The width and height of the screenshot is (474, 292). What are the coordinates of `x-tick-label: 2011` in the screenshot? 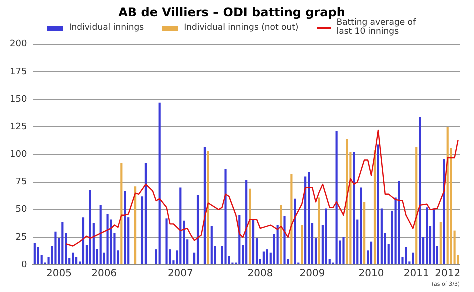 It's located at (417, 274).